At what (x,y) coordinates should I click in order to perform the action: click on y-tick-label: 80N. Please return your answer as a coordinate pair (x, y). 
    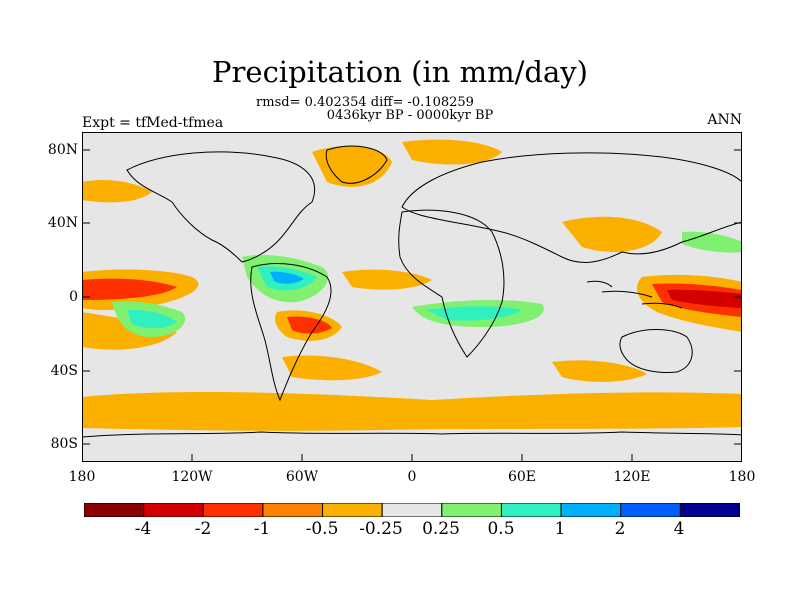
    Looking at the image, I should click on (62, 150).